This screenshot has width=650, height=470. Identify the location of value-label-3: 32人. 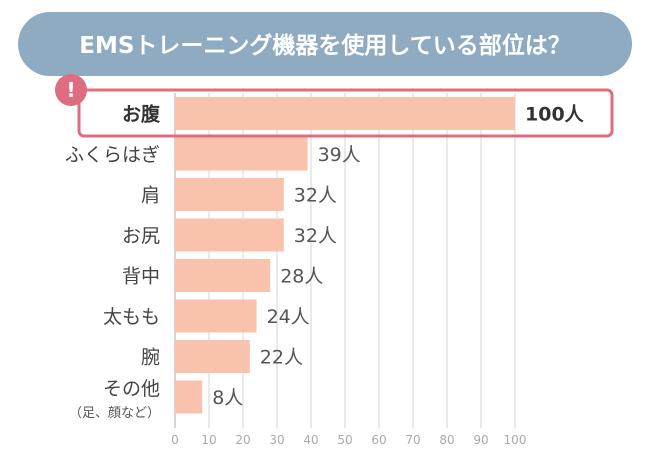
(315, 196).